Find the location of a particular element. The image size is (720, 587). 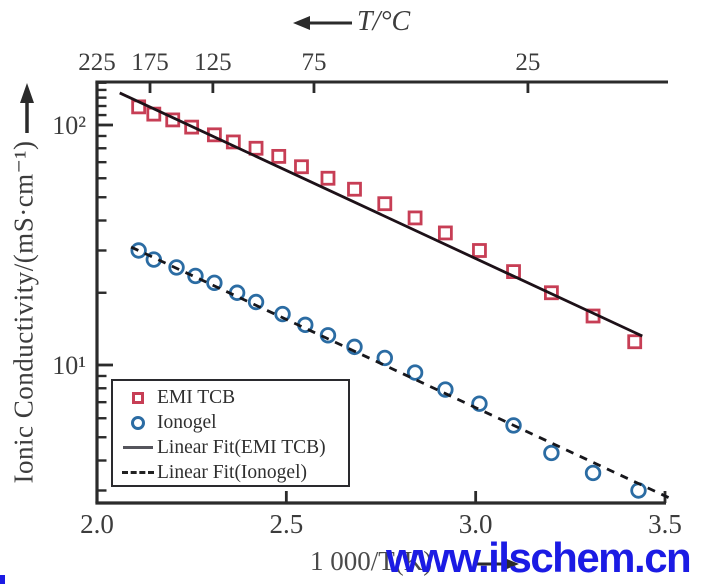

top-tick-label: 225 is located at coordinates (97, 62).